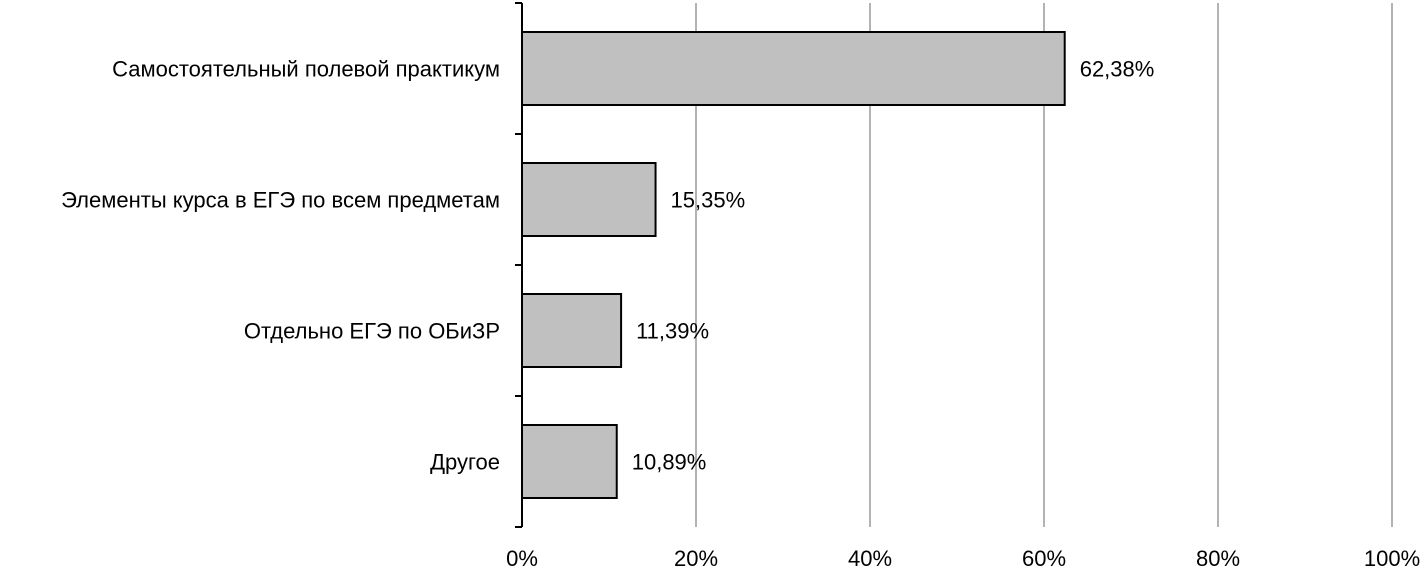 Image resolution: width=1427 pixels, height=573 pixels. I want to click on x-tick-label-80: 80%, so click(1218, 558).